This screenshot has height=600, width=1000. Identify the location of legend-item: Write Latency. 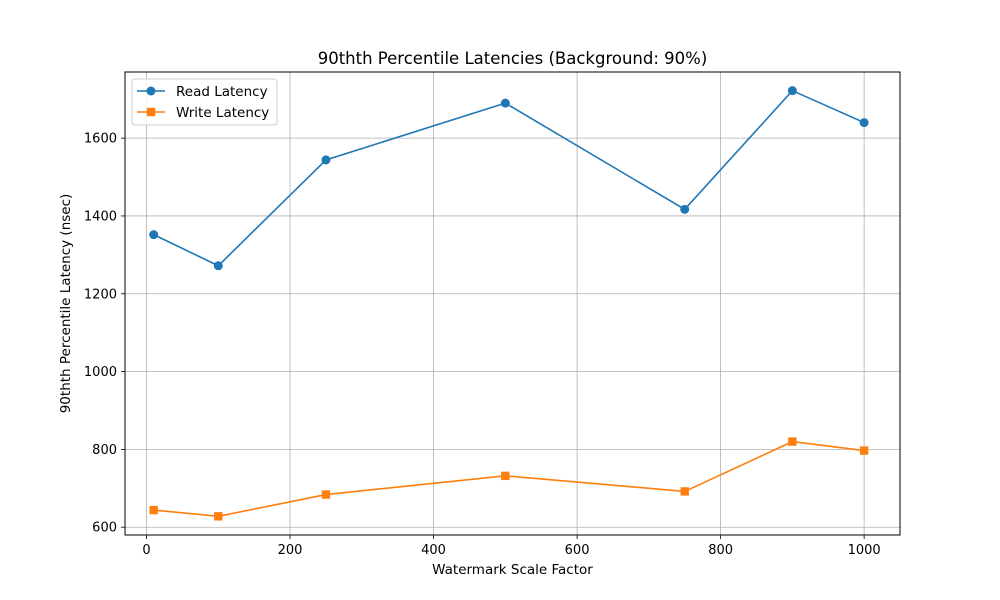
(203, 113).